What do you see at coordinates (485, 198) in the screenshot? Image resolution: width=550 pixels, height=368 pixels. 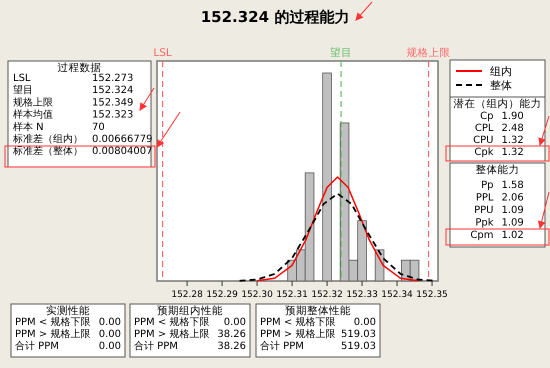 I see `text: PPL` at bounding box center [485, 198].